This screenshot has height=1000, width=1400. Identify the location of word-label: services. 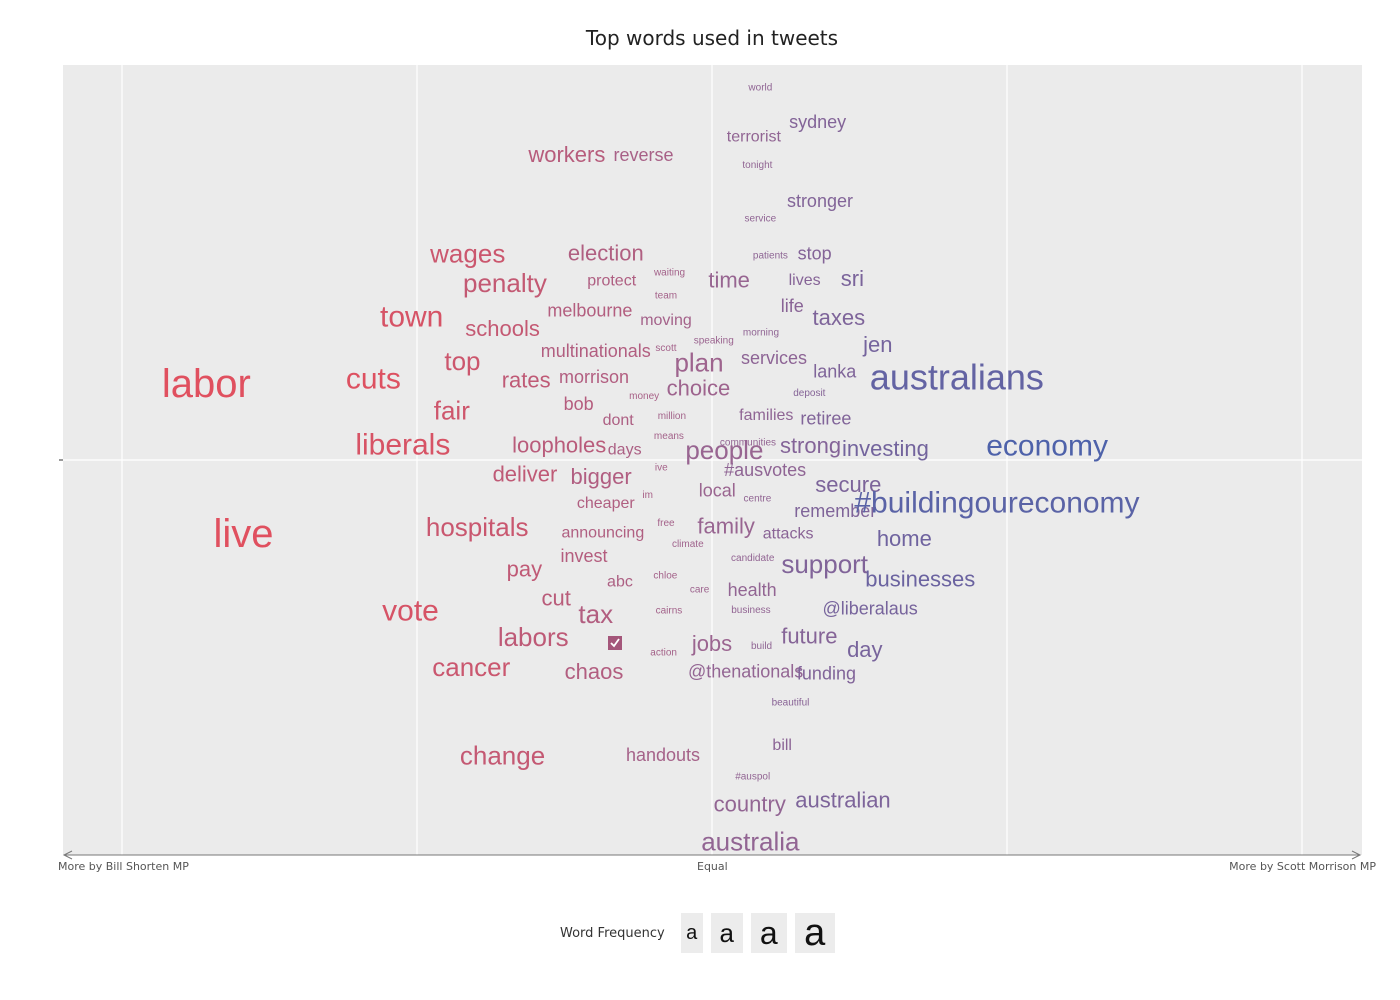
(774, 358).